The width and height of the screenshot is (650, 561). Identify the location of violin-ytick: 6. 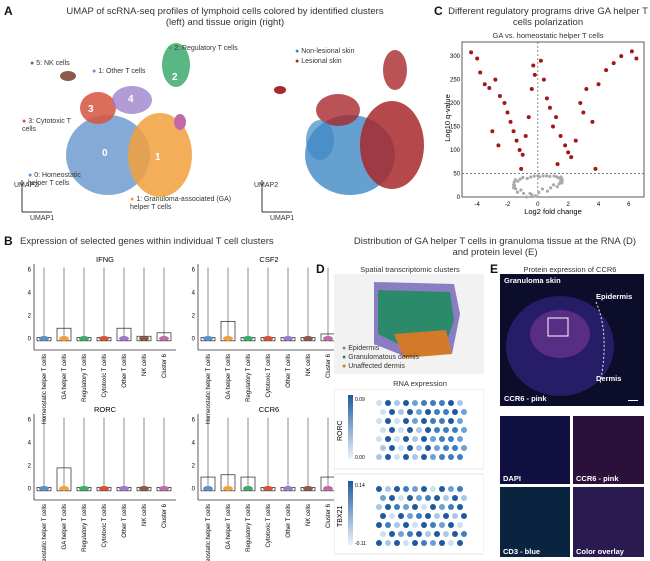
(30, 421).